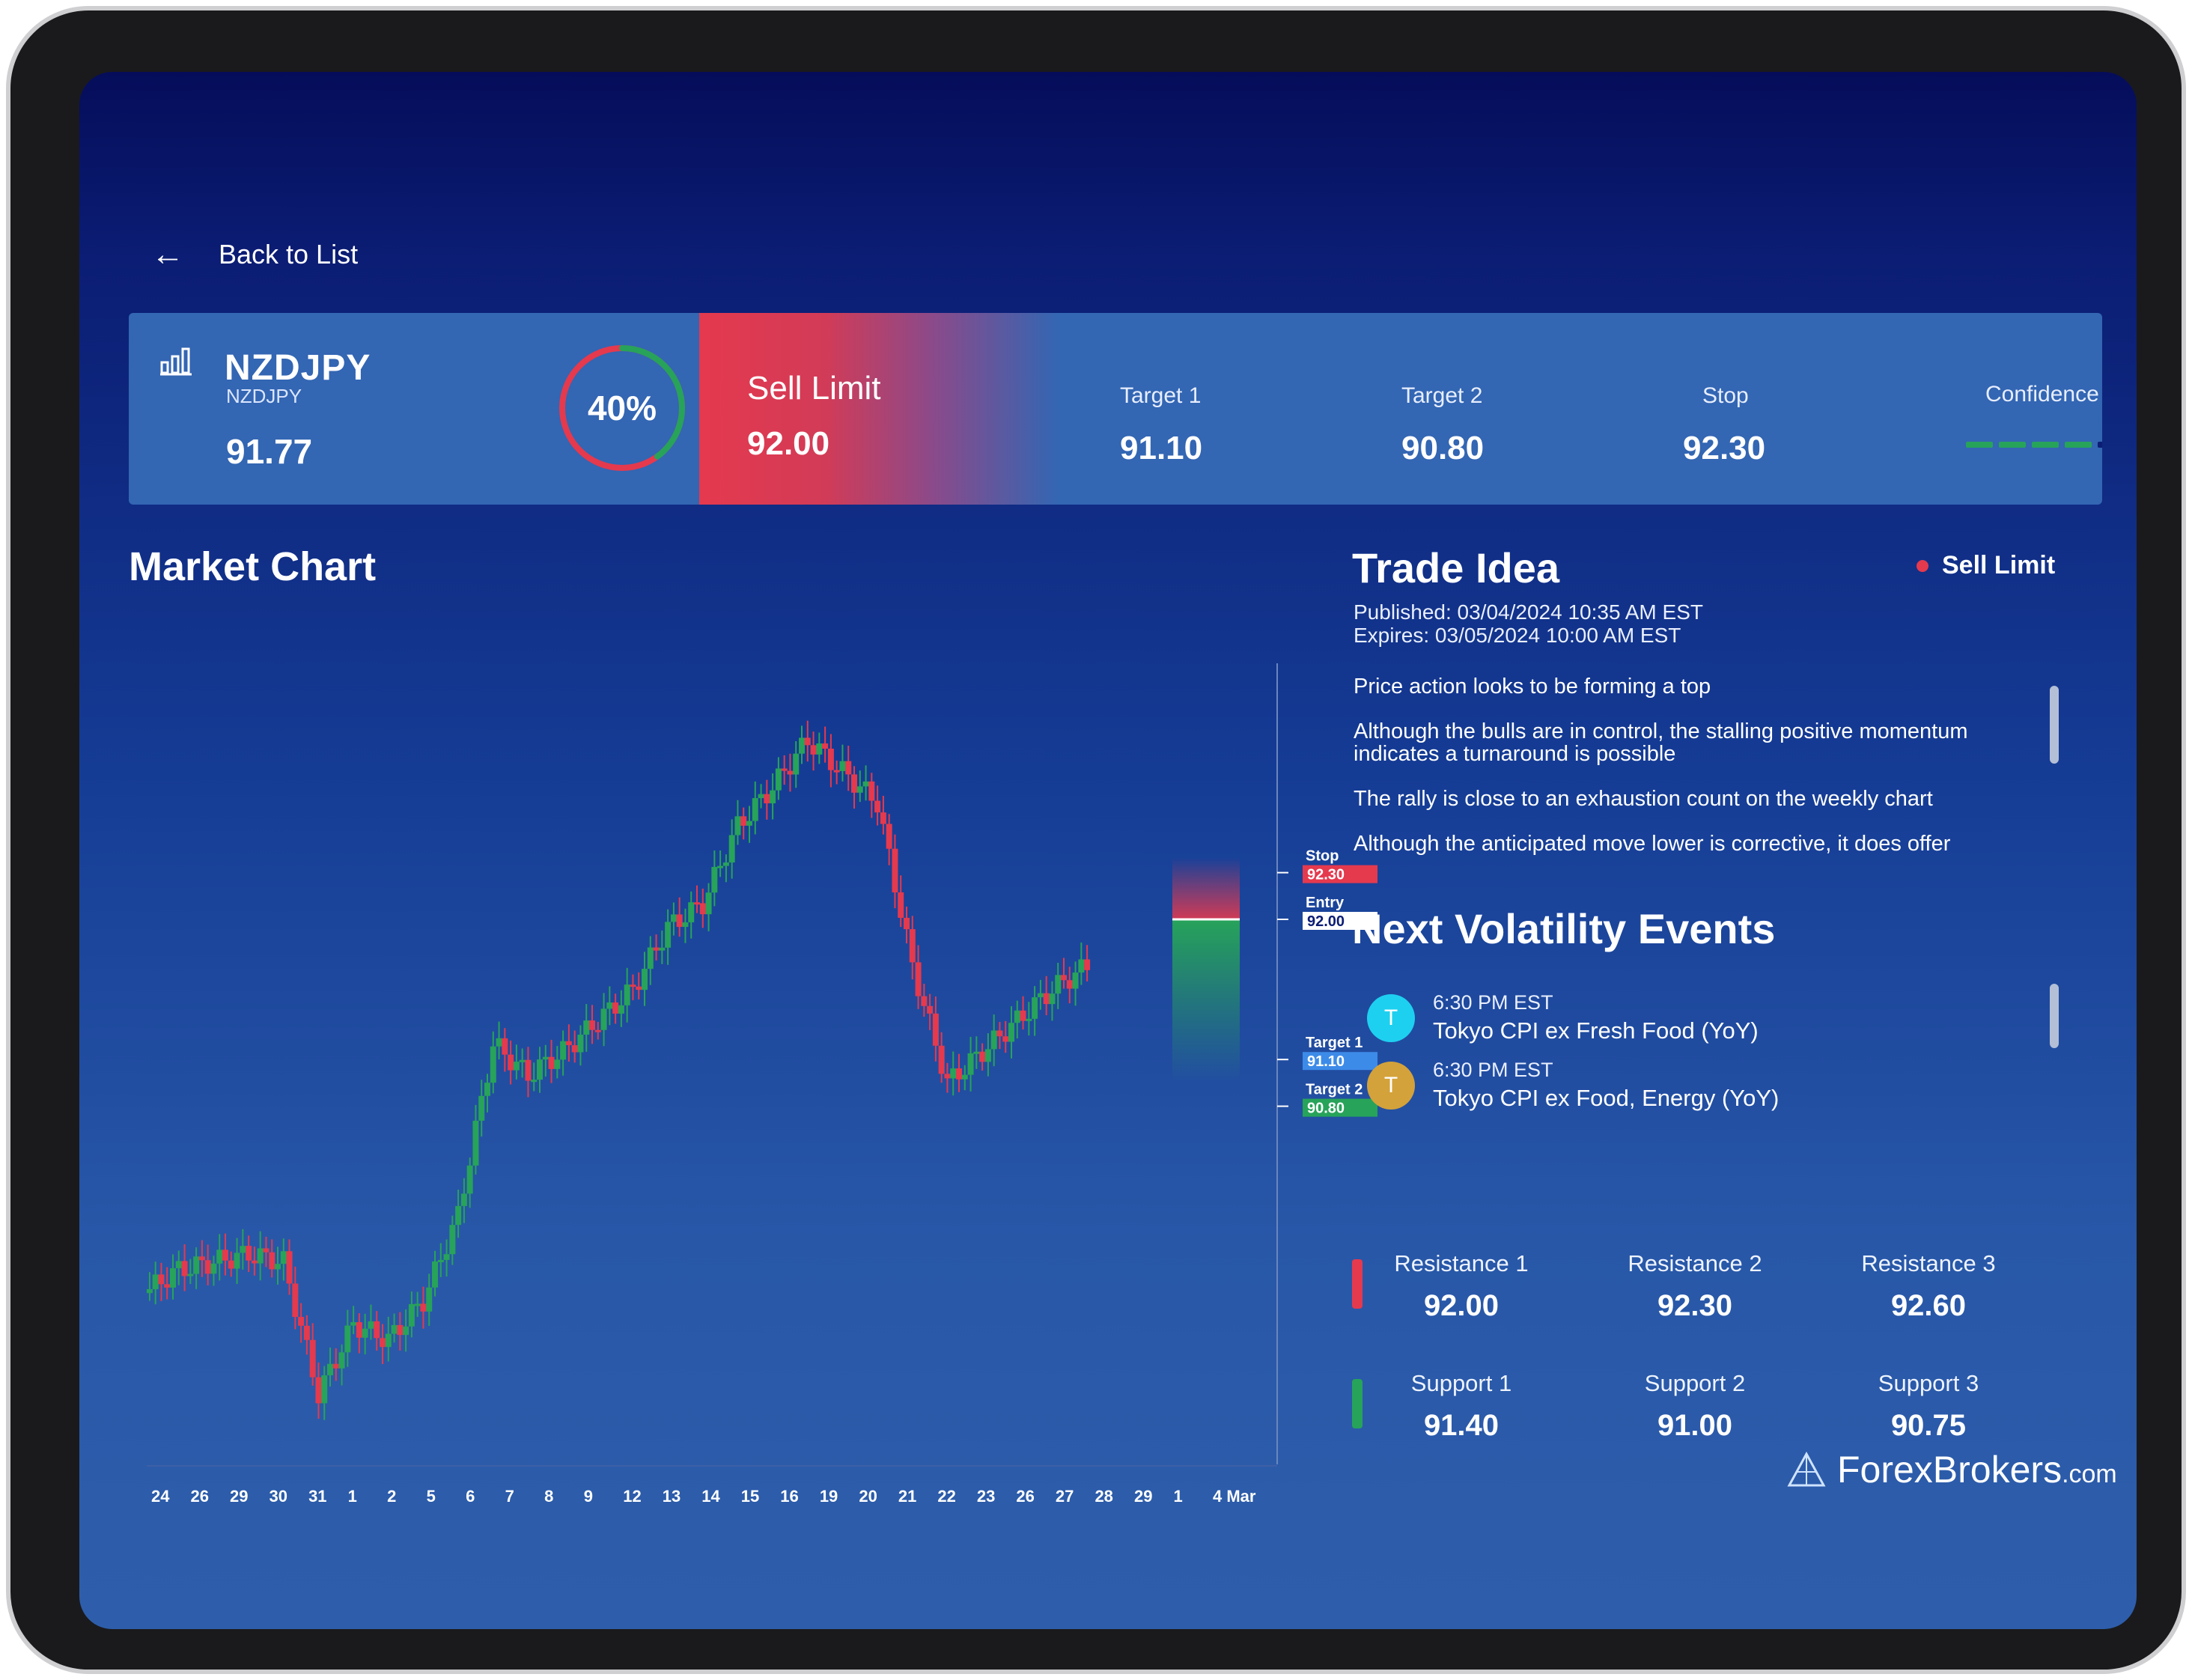 The height and width of the screenshot is (1680, 2192). I want to click on resistance-level: Resistance 1 92.00, so click(1461, 1286).